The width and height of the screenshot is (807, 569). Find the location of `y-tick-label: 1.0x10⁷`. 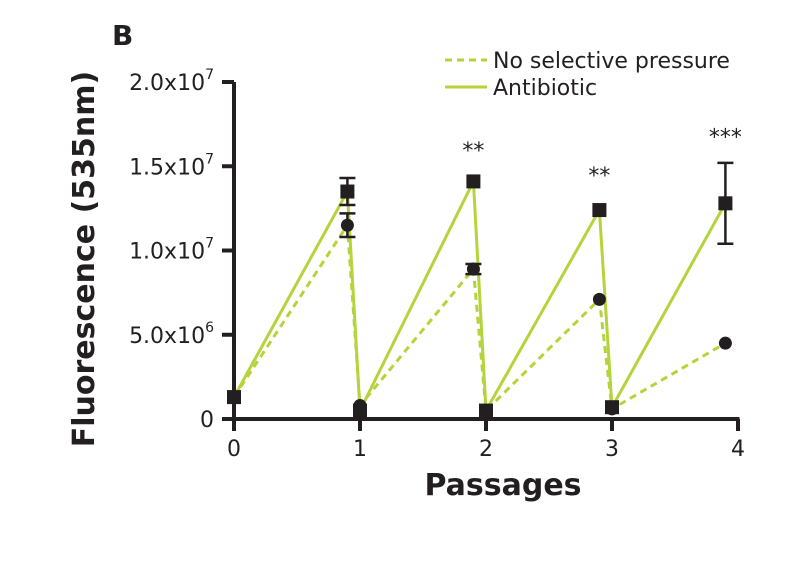

y-tick-label: 1.0x10⁷ is located at coordinates (171, 250).